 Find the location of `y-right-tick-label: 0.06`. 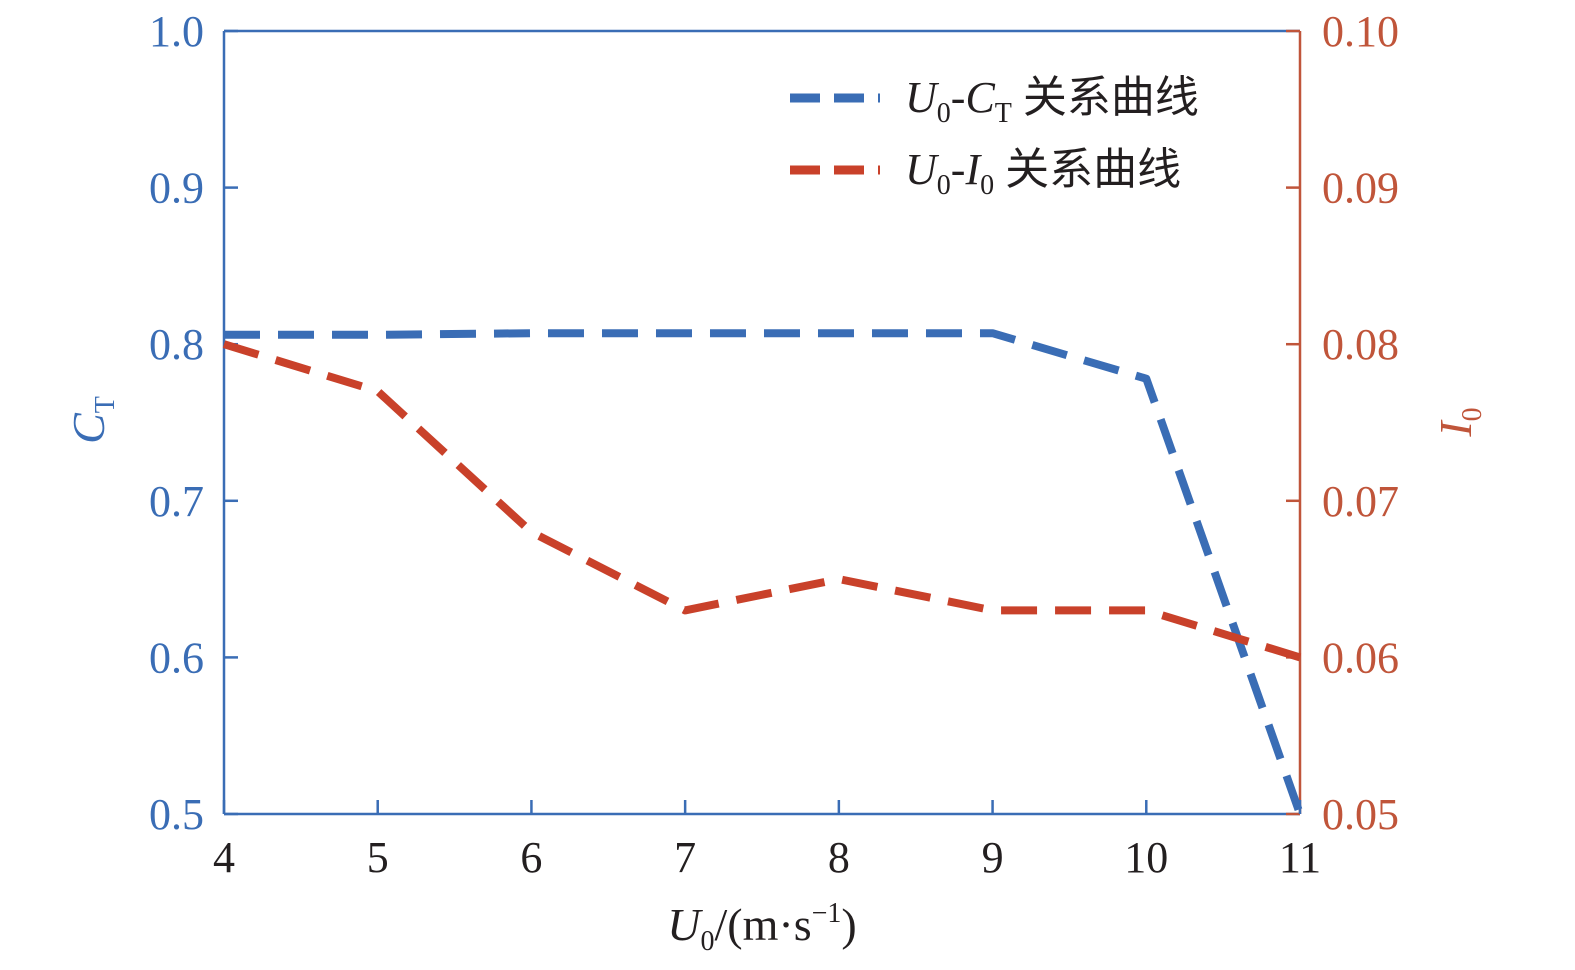

y-right-tick-label: 0.06 is located at coordinates (1360, 657).